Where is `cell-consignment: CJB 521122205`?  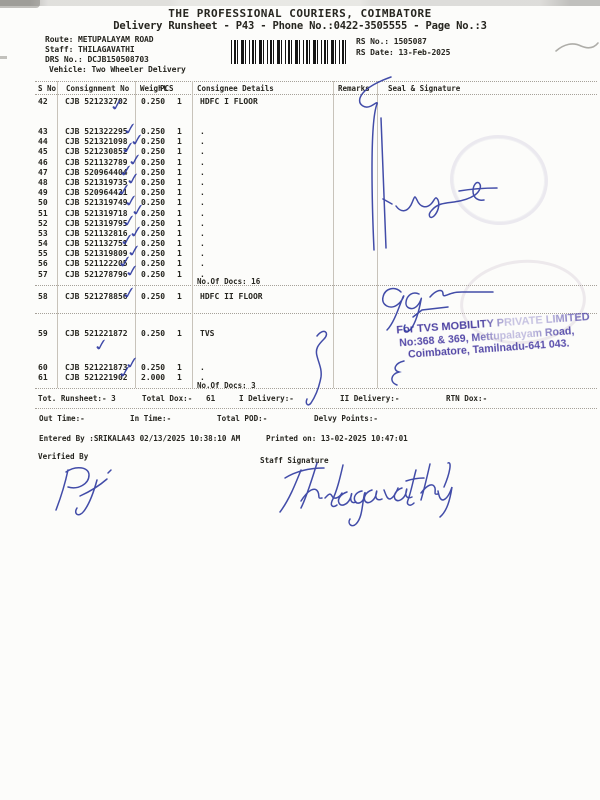 cell-consignment: CJB 521122205 is located at coordinates (96, 263).